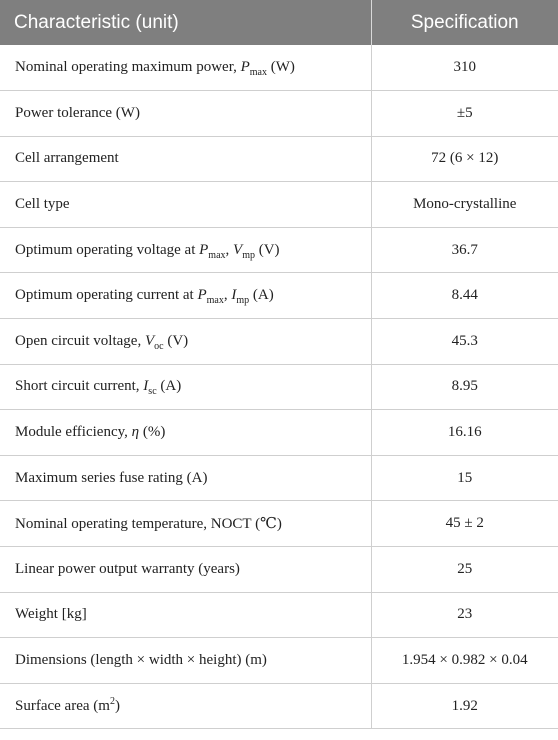 The height and width of the screenshot is (740, 558). Describe the element at coordinates (186, 569) in the screenshot. I see `characteristic-cell: Linear power output warranty (years)` at that location.